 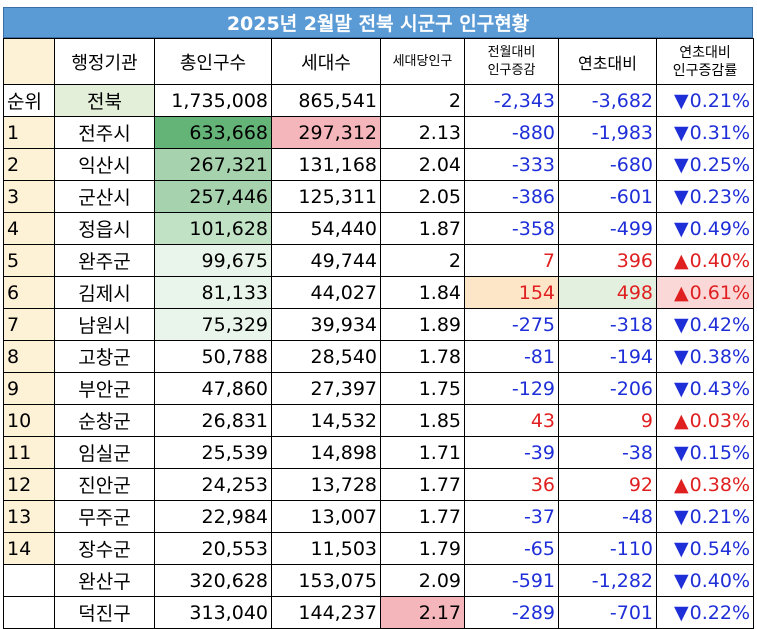 I want to click on population-cell: 313,040, so click(x=213, y=612).